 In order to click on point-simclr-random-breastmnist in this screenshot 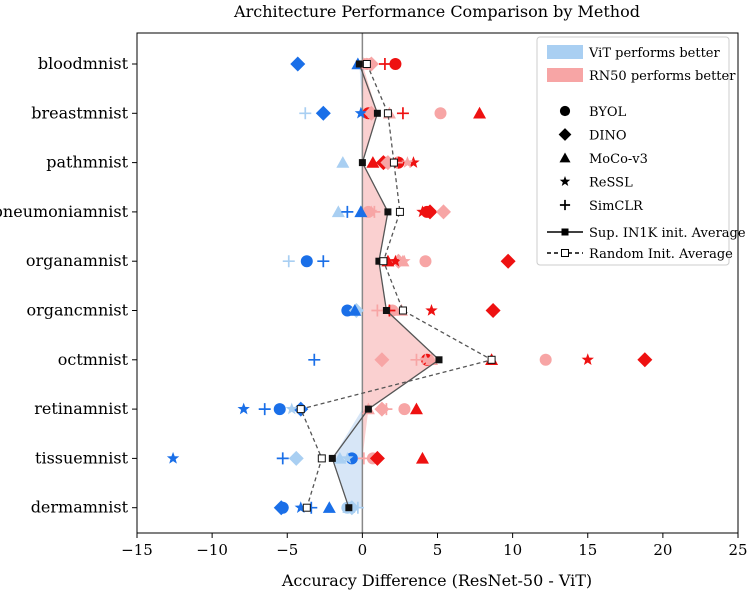, I will do `click(305, 113)`.